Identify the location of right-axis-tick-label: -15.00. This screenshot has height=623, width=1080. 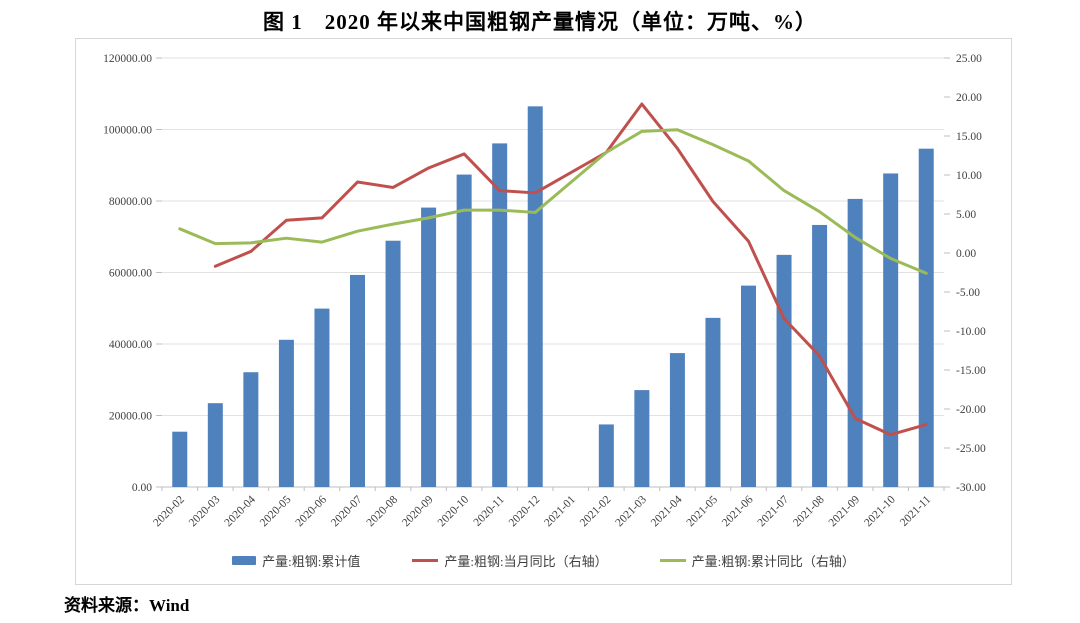
(971, 371).